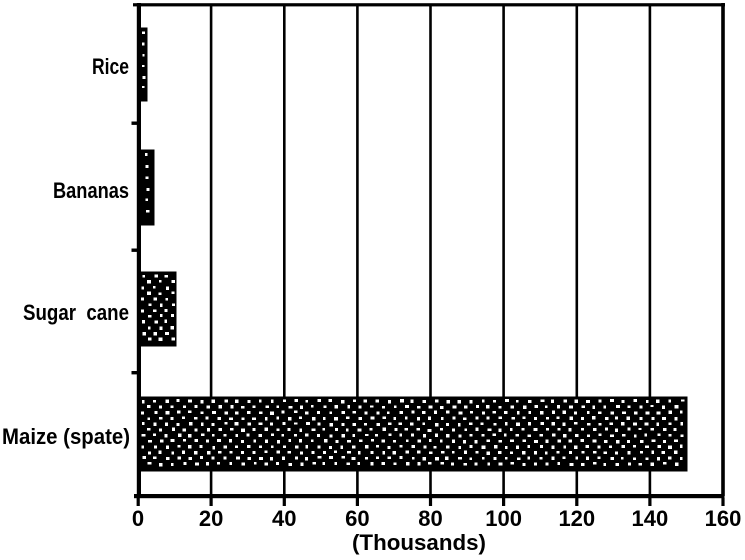 Image resolution: width=745 pixels, height=560 pixels. I want to click on svg-text: Rice, so click(110, 66).